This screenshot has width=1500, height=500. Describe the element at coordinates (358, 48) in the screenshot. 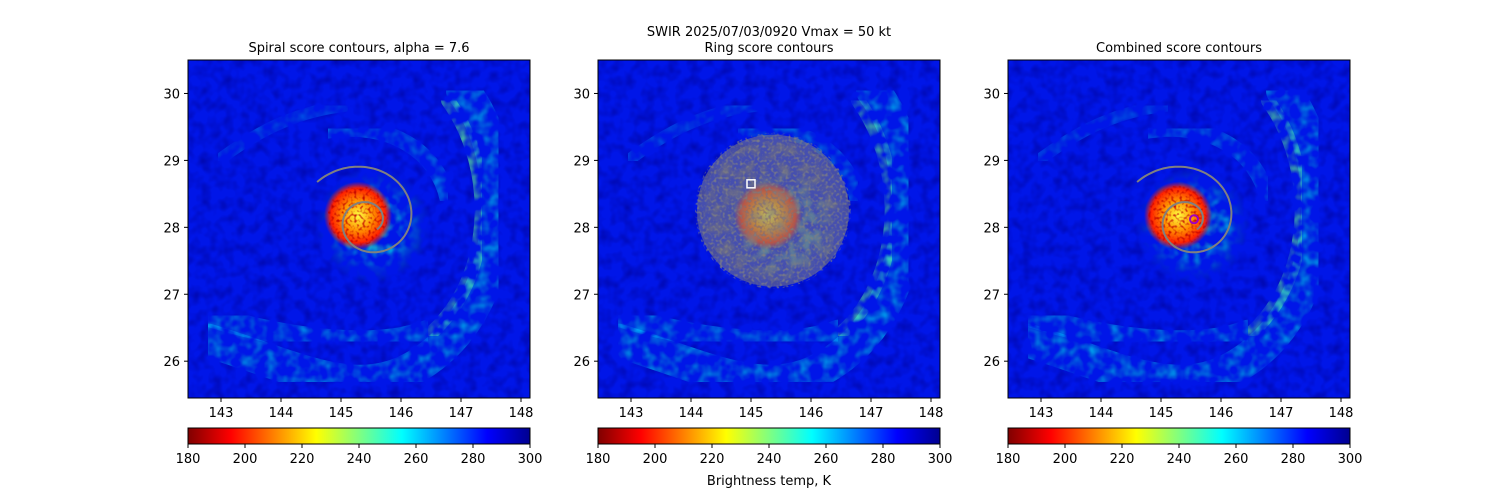

I see `panel-title: Spiral score contours, alpha = 7.6` at that location.